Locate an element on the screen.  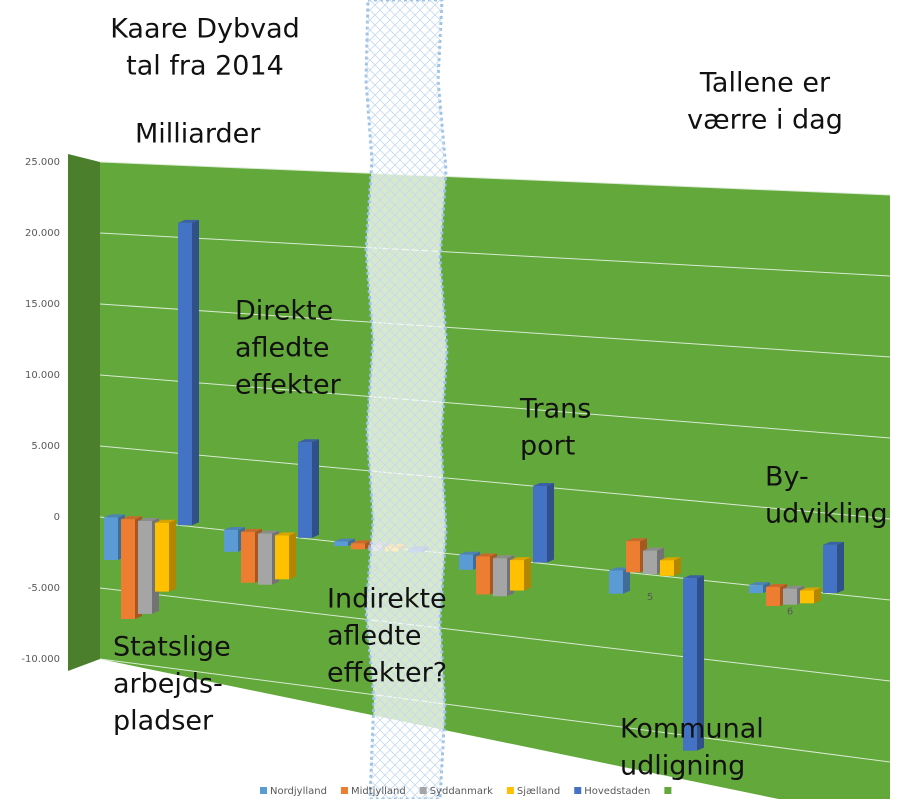
annotation: Kommunal is located at coordinates (692, 729).